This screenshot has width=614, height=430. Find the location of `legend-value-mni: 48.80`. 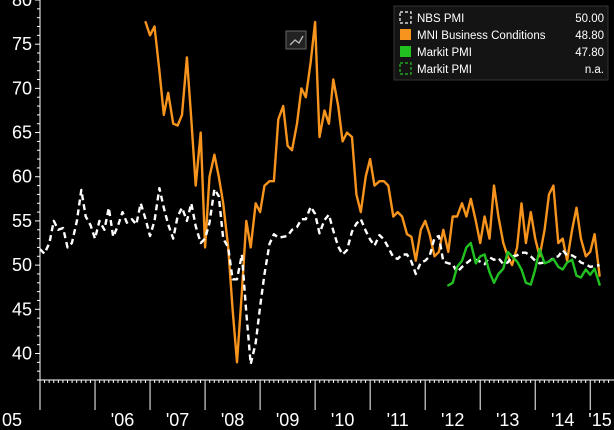

legend-value-mni: 48.80 is located at coordinates (589, 36).